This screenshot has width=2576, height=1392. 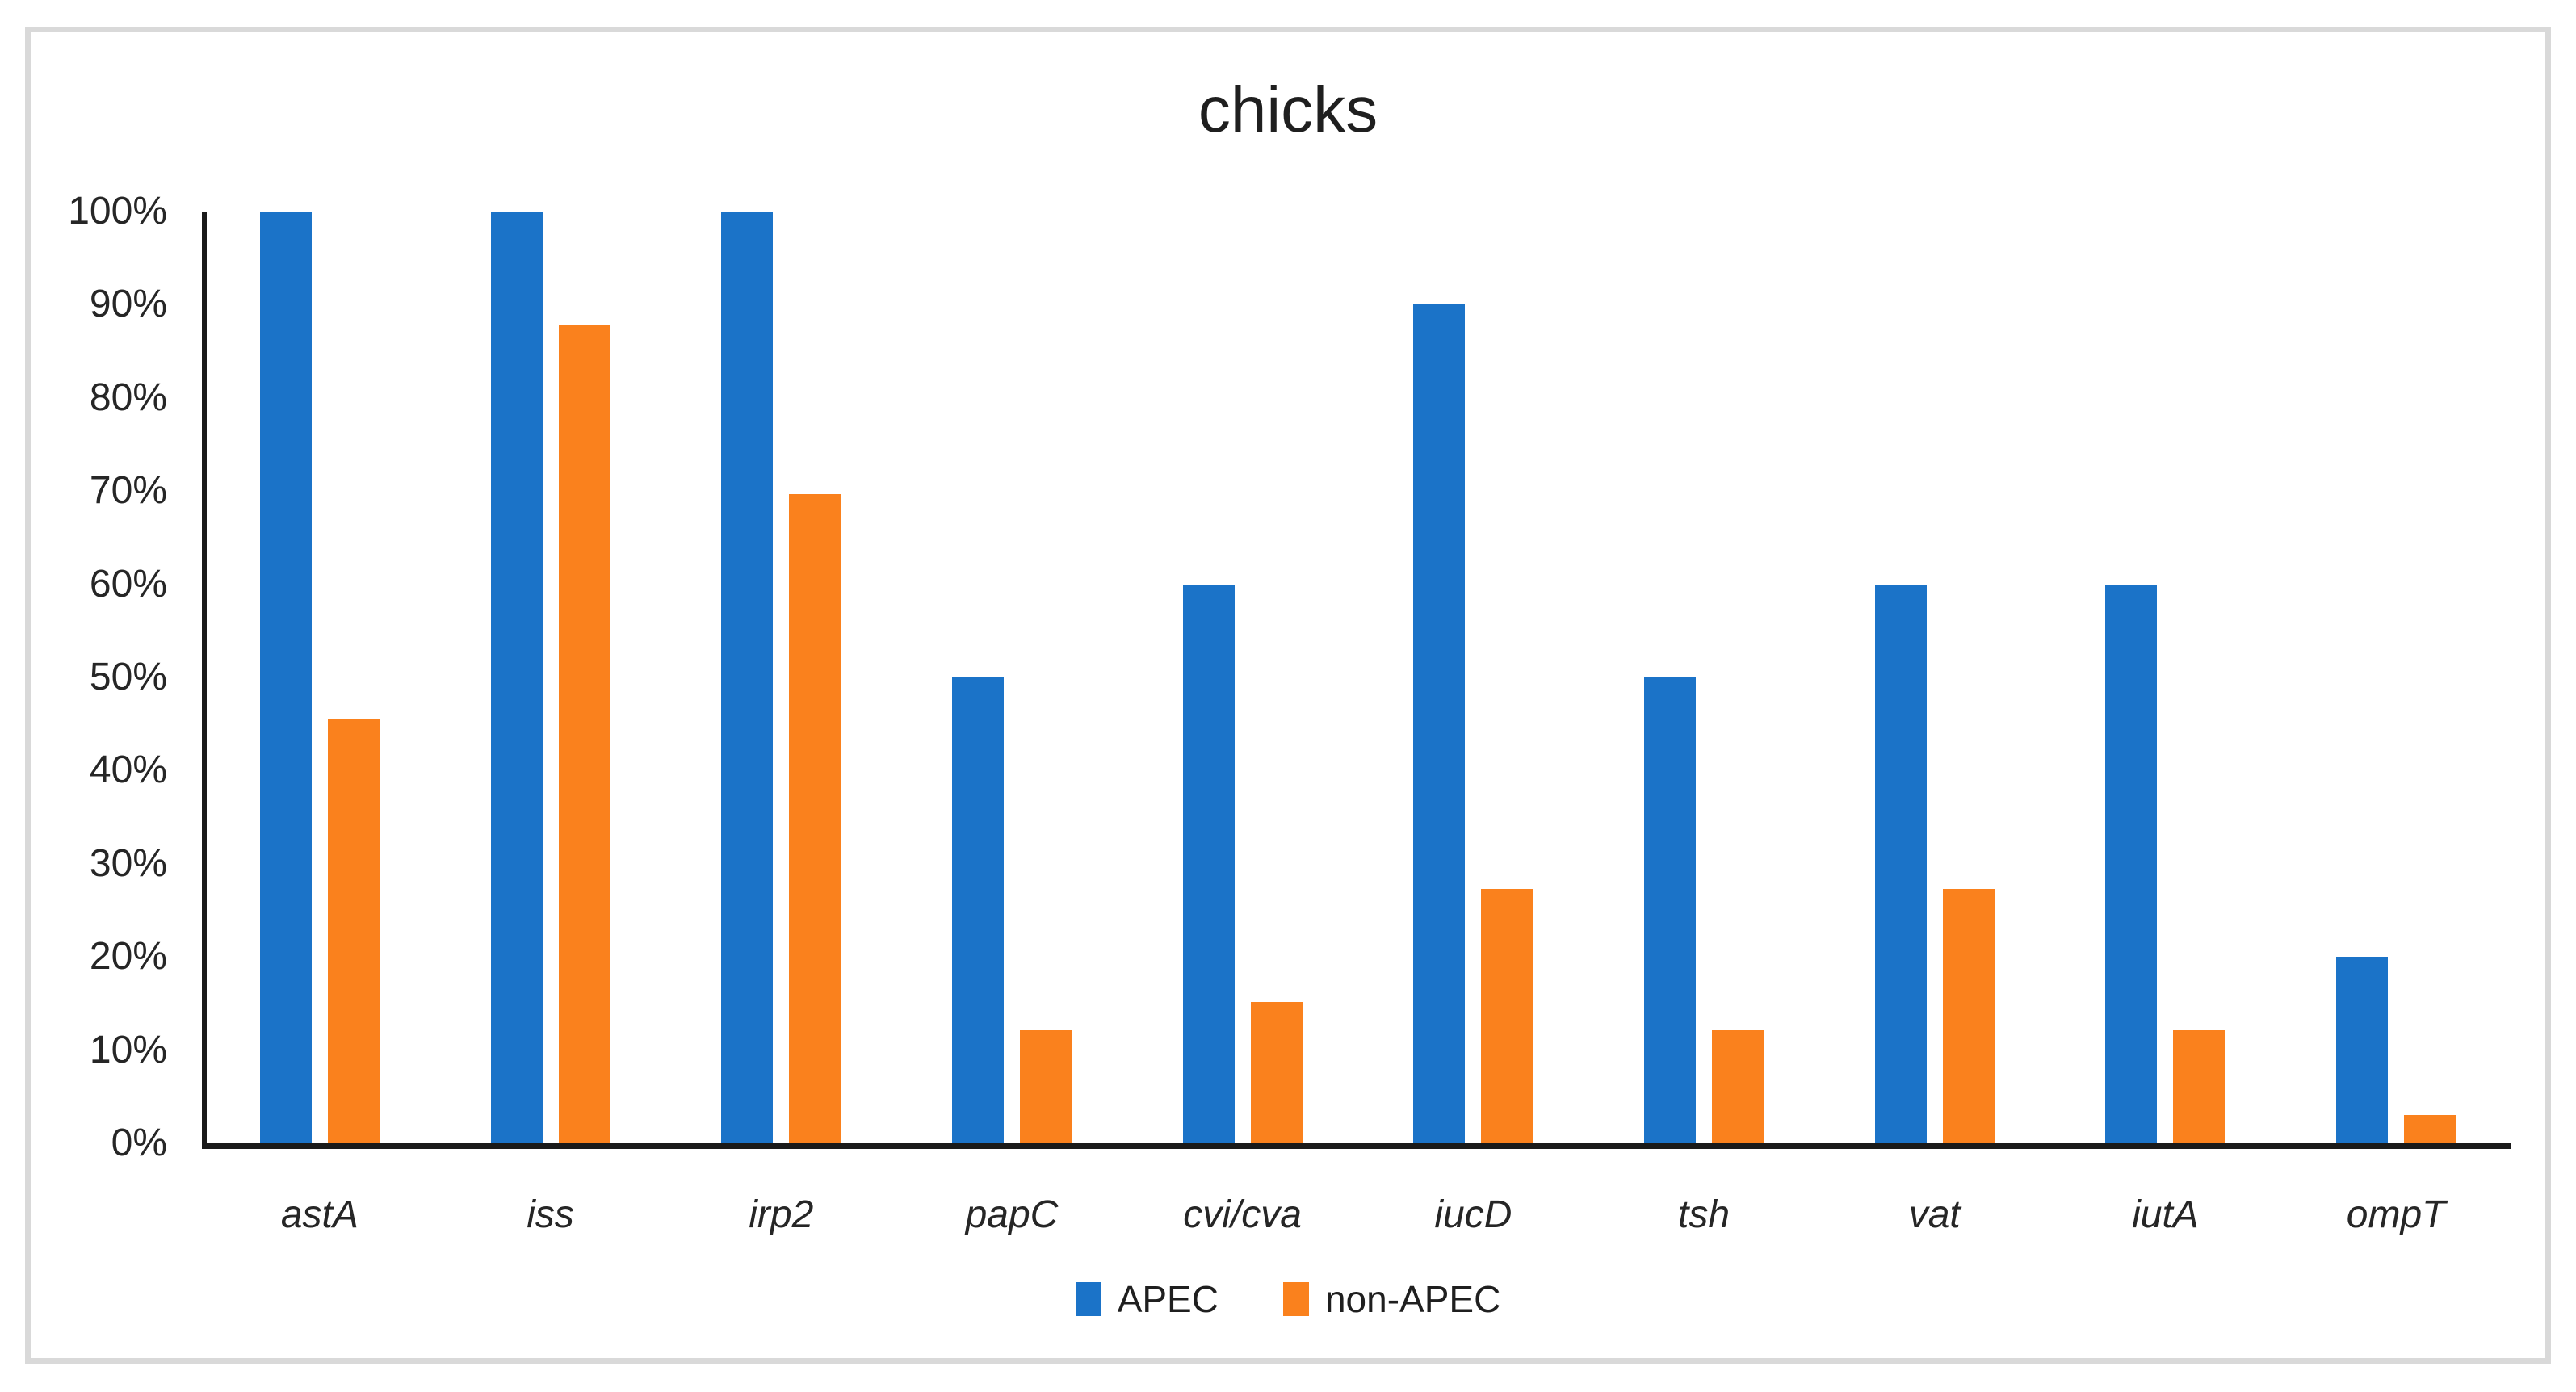 What do you see at coordinates (1439, 723) in the screenshot?
I see `bar-apec-iucd` at bounding box center [1439, 723].